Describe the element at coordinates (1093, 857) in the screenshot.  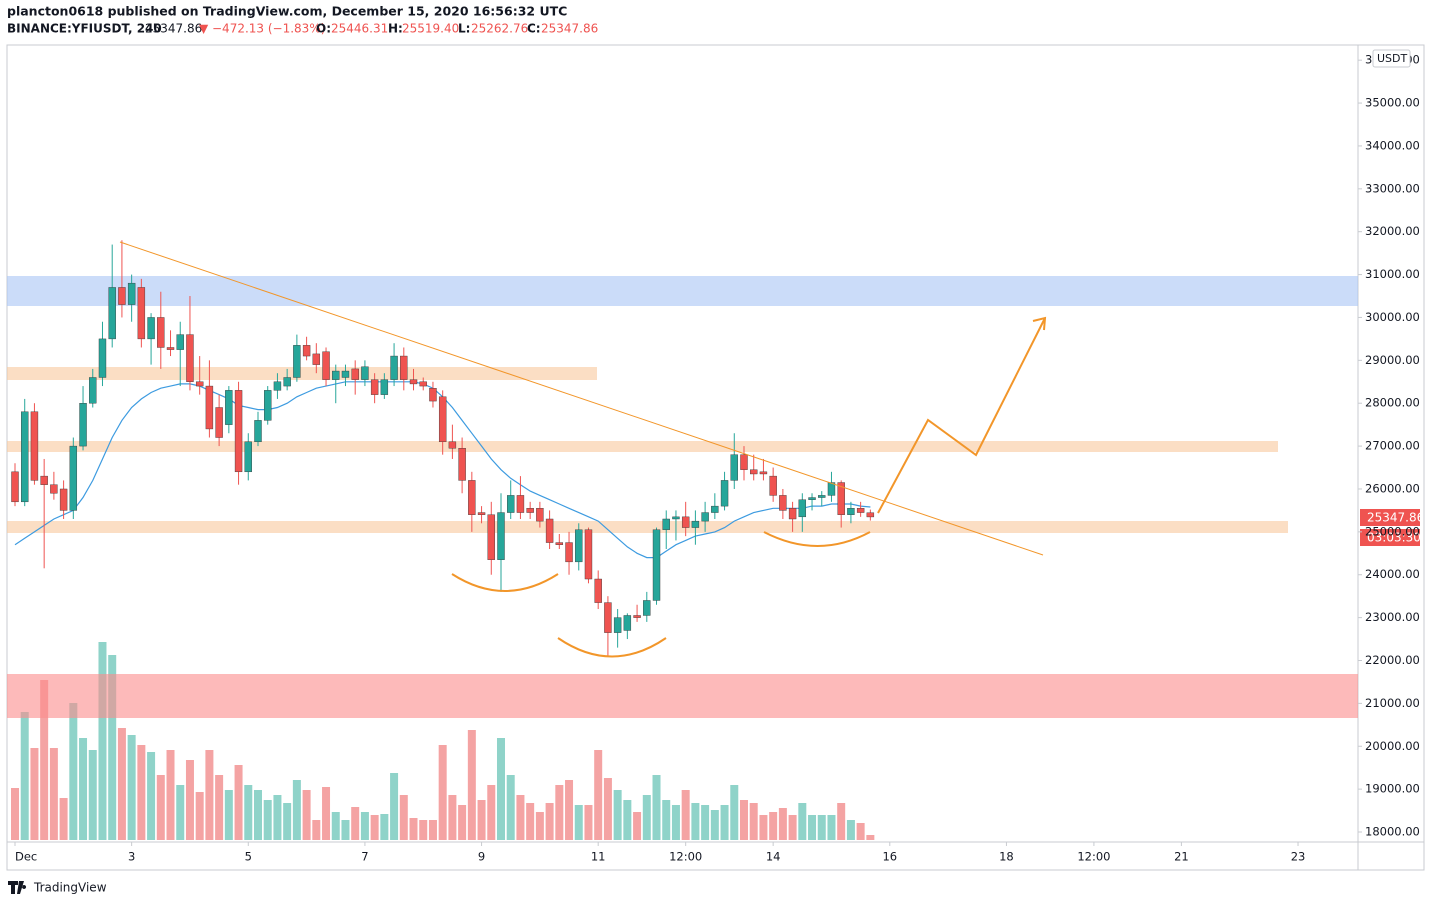
I see `x-tick-label: 12:00` at that location.